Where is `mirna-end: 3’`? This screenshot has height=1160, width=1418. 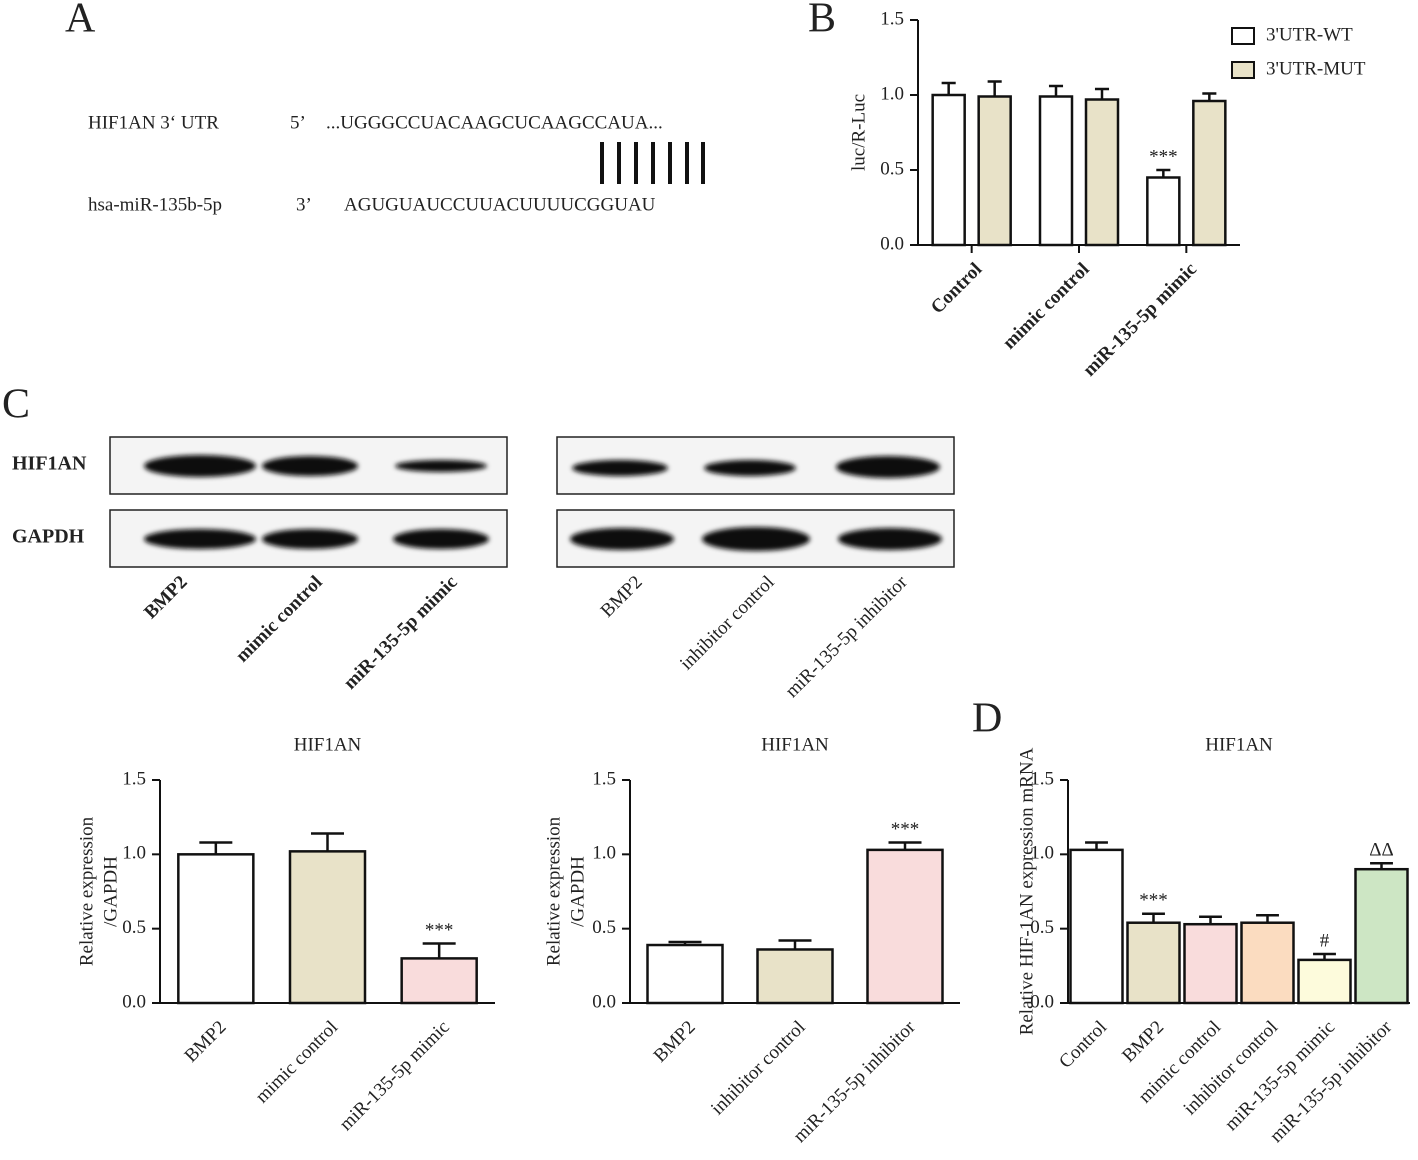 mirna-end: 3’ is located at coordinates (304, 204).